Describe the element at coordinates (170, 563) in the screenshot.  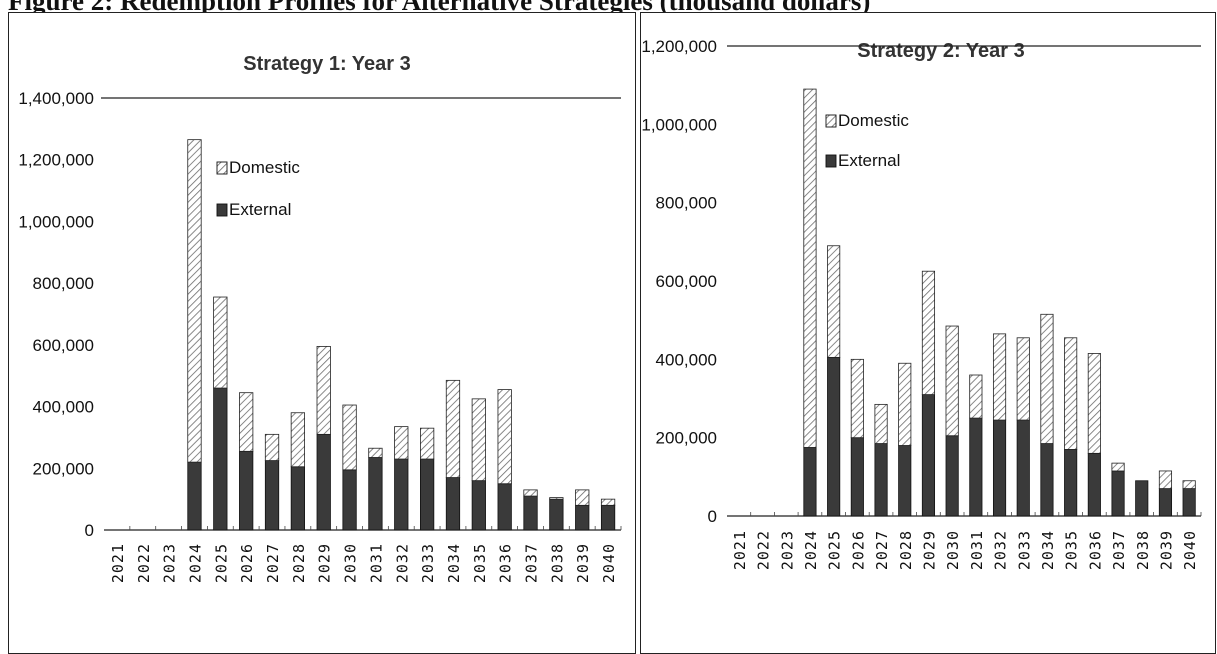
I see `x-tick-label: 2023` at that location.